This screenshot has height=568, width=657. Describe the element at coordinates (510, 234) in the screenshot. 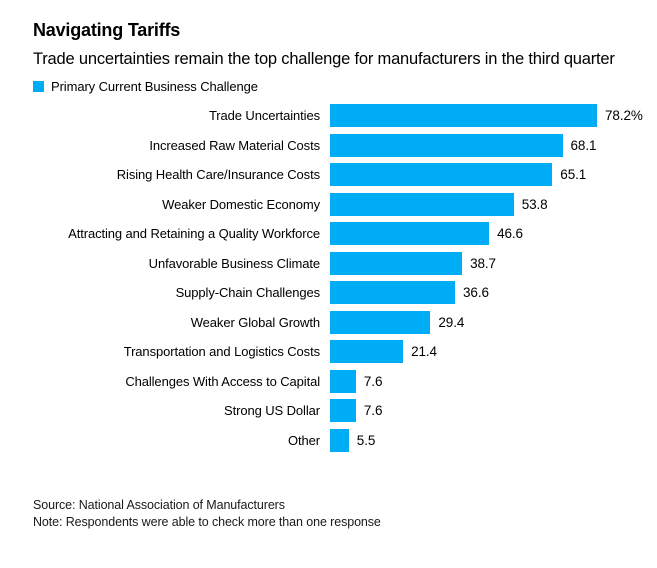

I see `bar-value-label: 46.6` at that location.